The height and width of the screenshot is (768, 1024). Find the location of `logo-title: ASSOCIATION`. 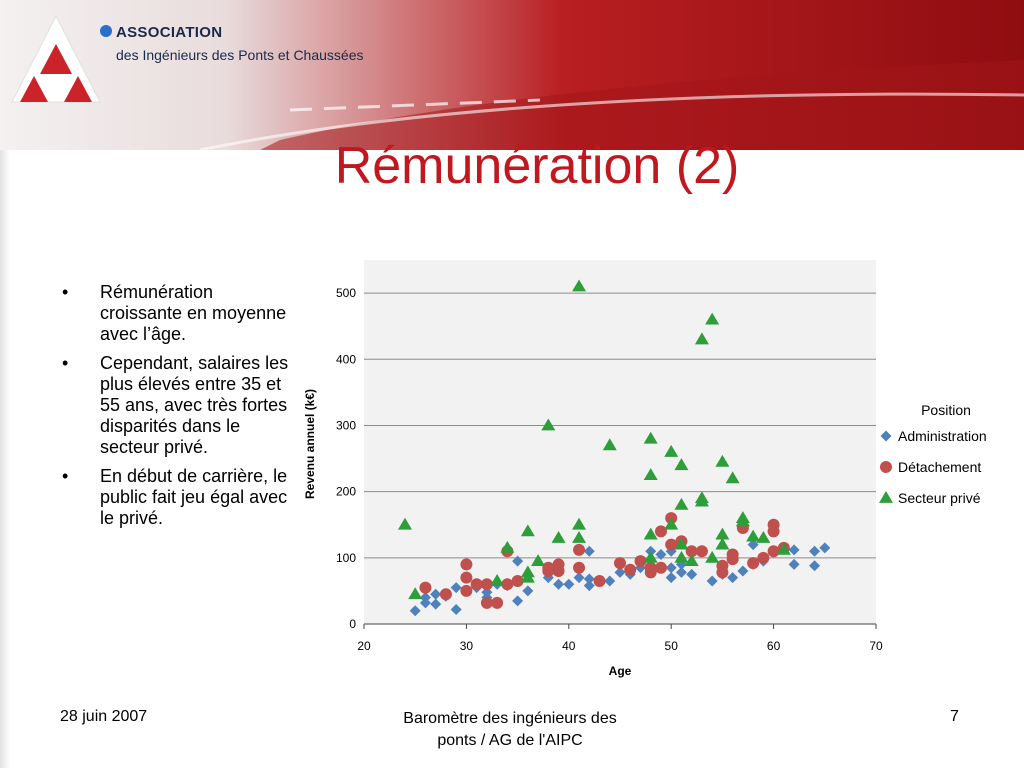

logo-title: ASSOCIATION is located at coordinates (169, 32).